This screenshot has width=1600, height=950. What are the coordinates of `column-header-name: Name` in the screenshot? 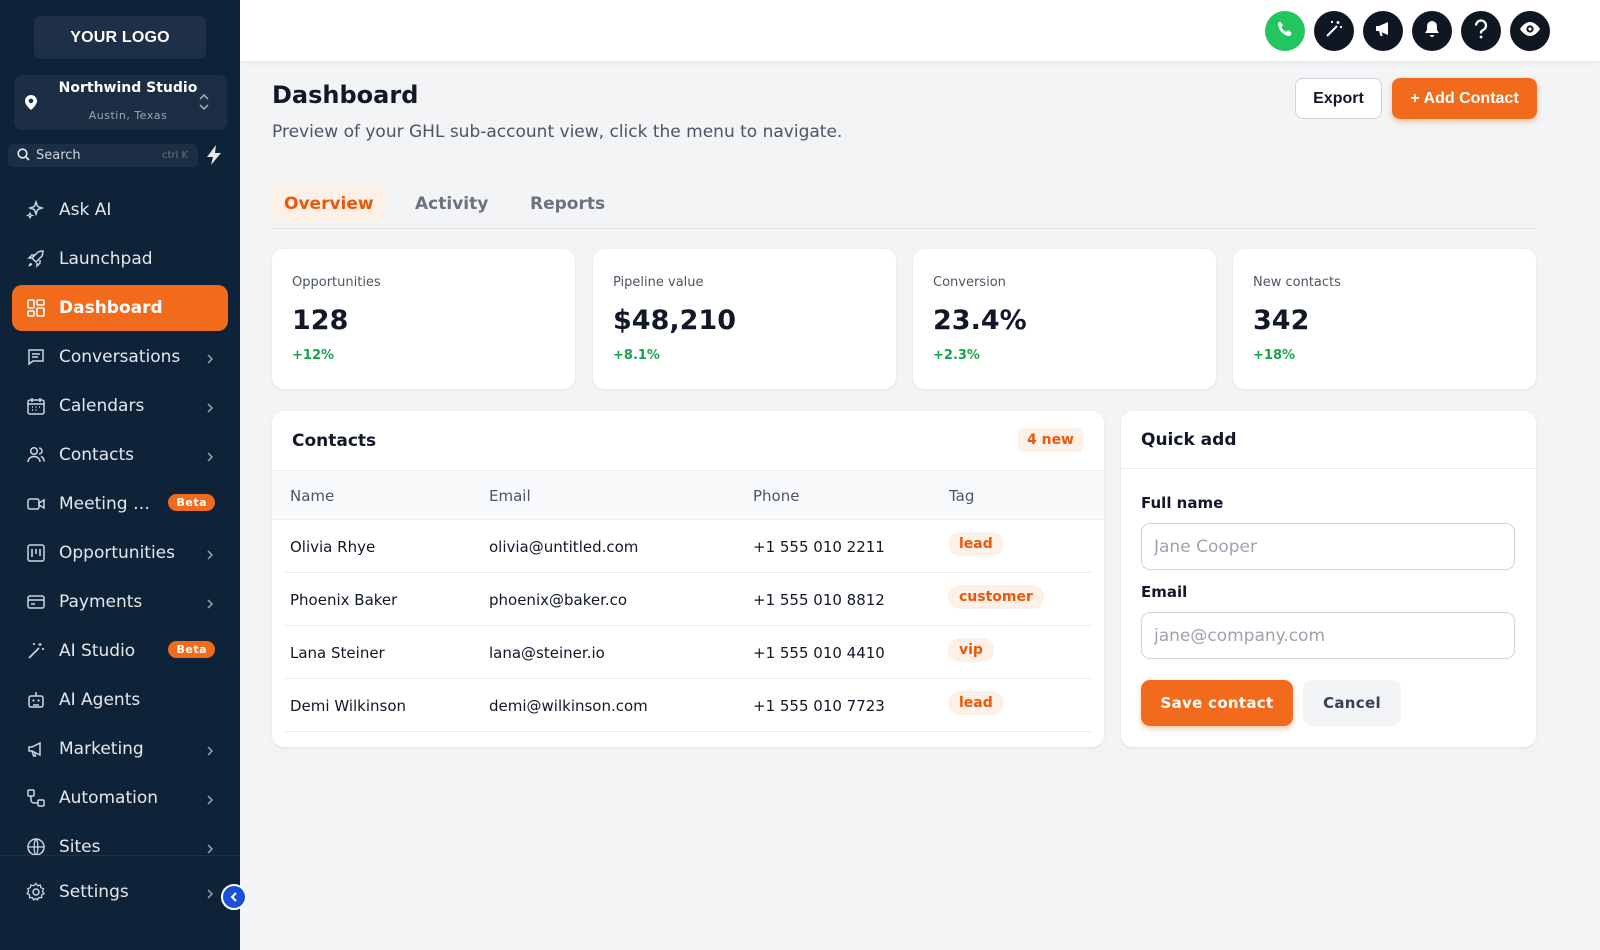 It's located at (312, 496).